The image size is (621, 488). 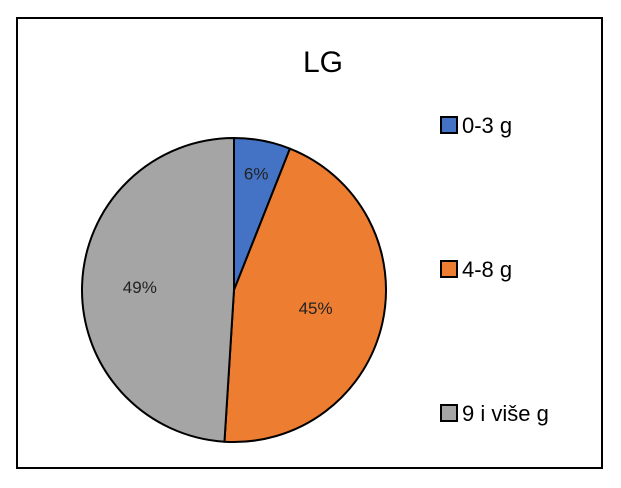 I want to click on slice-label-1: 6%, so click(x=256, y=174).